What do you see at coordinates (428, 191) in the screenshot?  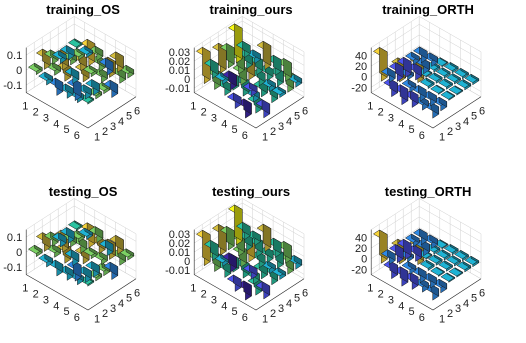 I see `panel-title: testing_ORTH` at bounding box center [428, 191].